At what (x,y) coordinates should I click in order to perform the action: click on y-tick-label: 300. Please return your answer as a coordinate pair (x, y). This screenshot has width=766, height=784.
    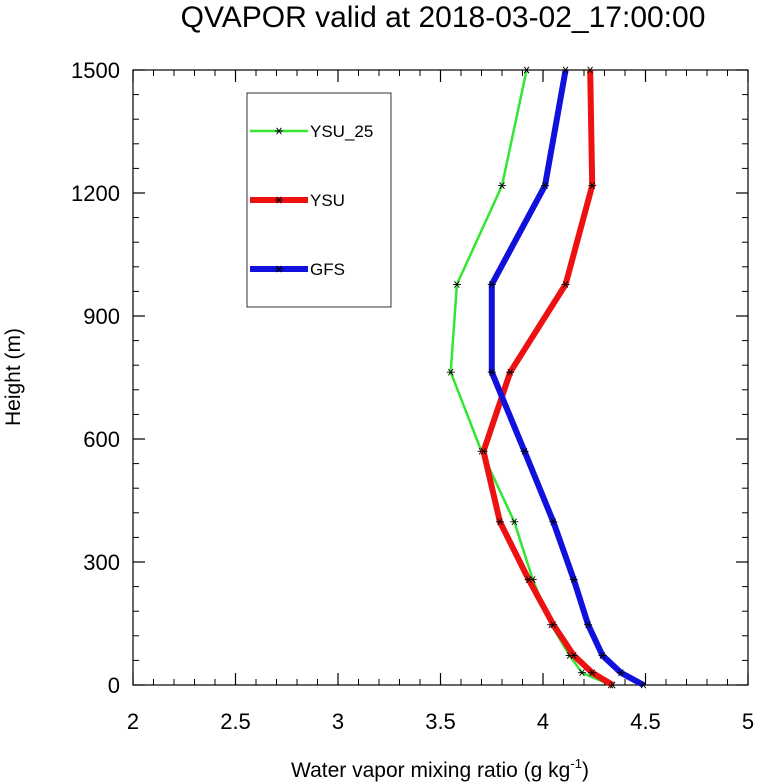
    Looking at the image, I should click on (101, 562).